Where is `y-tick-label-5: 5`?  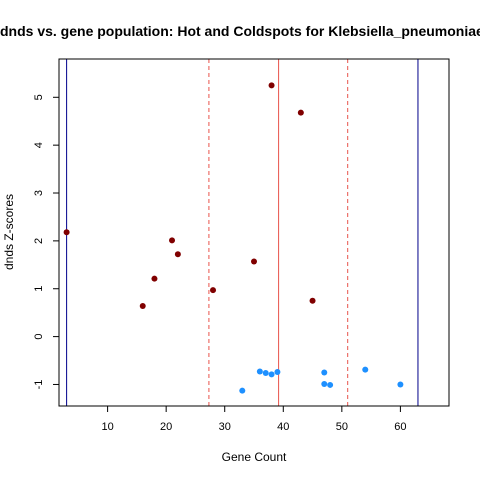 y-tick-label-5: 5 is located at coordinates (39, 97).